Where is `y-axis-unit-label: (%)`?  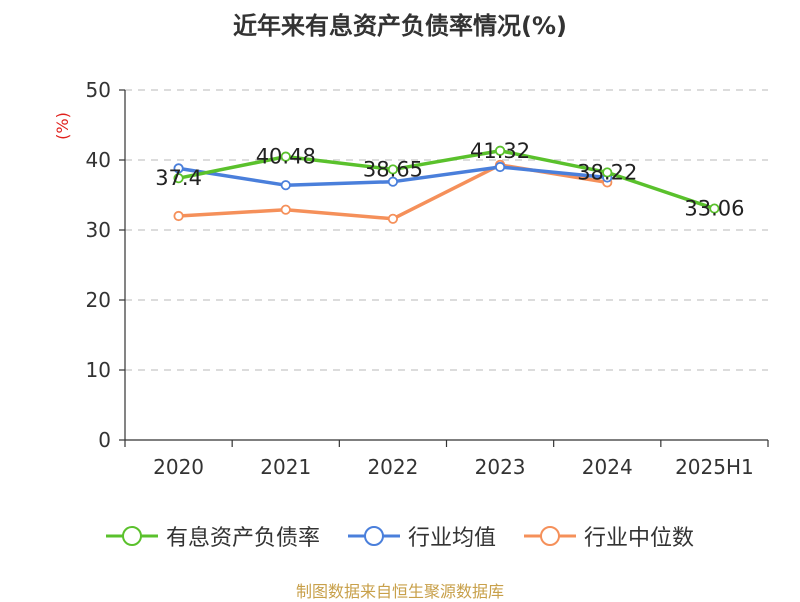
y-axis-unit-label: (%) is located at coordinates (62, 126).